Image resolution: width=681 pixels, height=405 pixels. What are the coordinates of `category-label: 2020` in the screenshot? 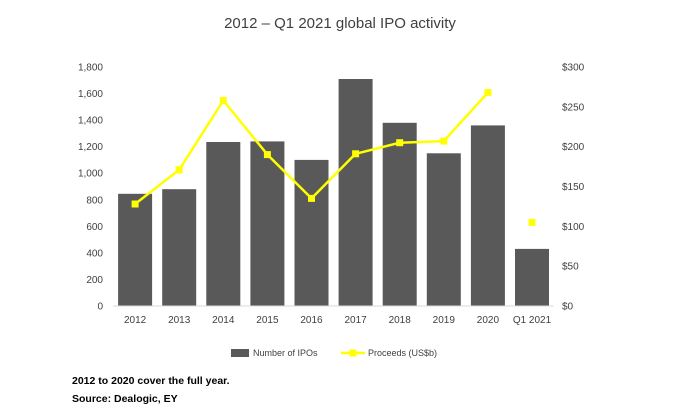 It's located at (488, 320).